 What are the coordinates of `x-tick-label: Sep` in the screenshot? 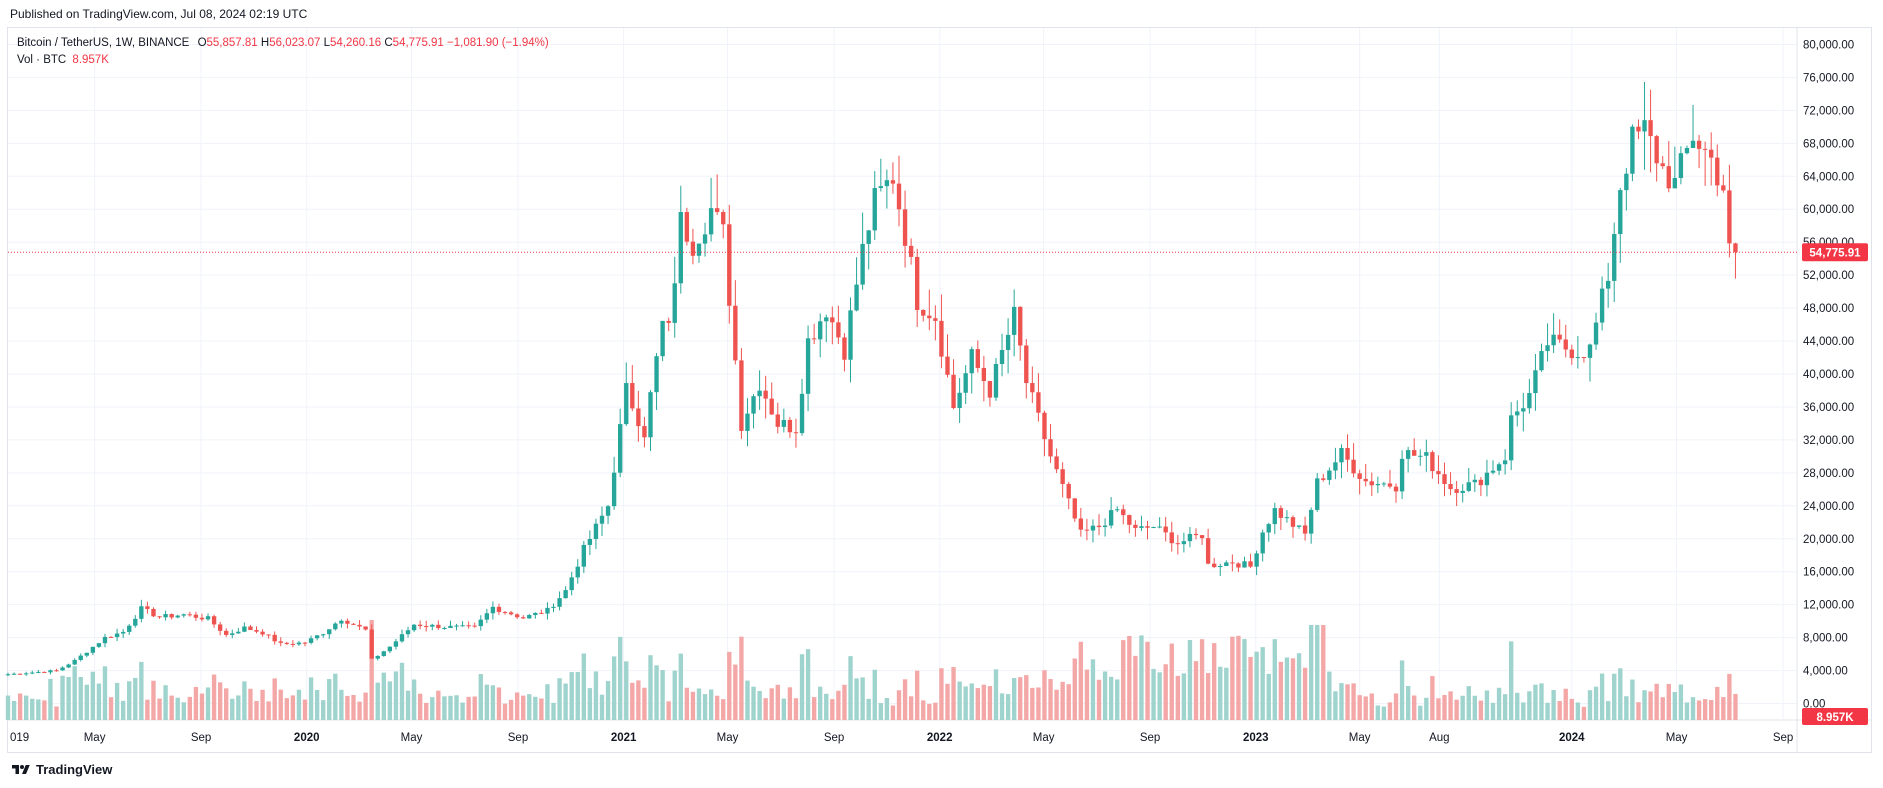 It's located at (1783, 738).